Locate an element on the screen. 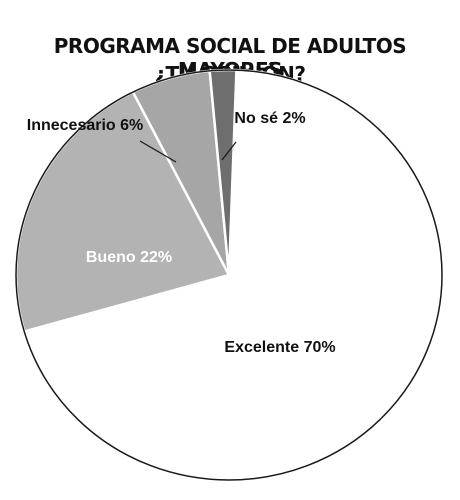  slice-label-excelente: Excelente 70% is located at coordinates (279, 347).